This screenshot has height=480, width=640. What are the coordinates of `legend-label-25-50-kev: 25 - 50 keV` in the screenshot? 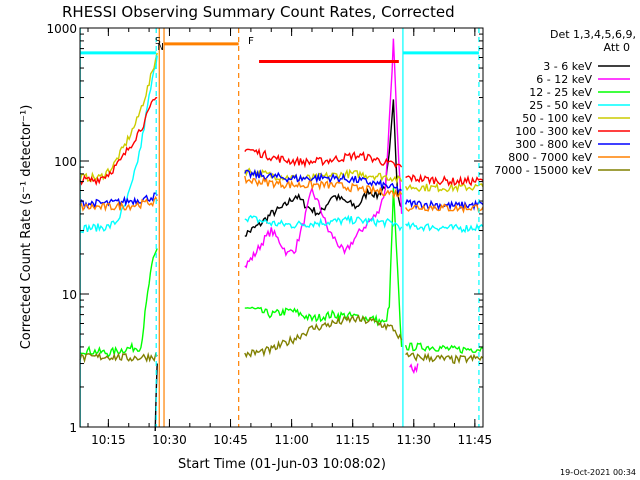 It's located at (560, 105).